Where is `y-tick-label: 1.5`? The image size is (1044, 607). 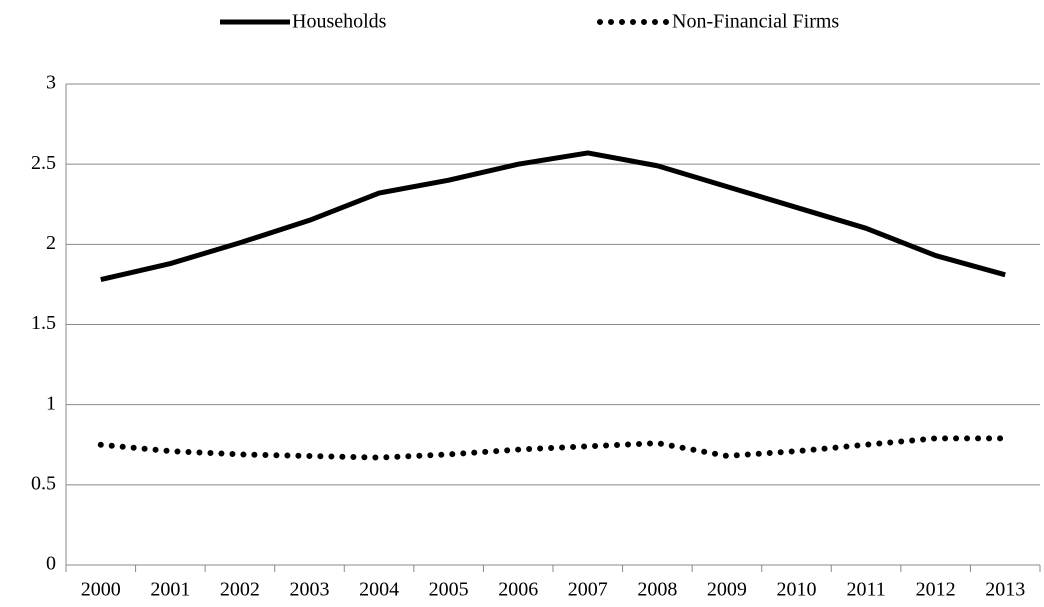 y-tick-label: 1.5 is located at coordinates (43, 323).